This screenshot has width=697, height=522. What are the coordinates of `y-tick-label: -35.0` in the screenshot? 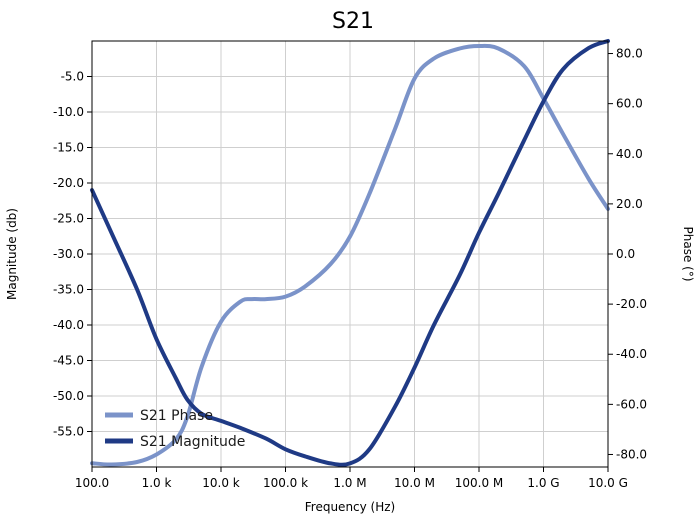 It's located at (68, 290).